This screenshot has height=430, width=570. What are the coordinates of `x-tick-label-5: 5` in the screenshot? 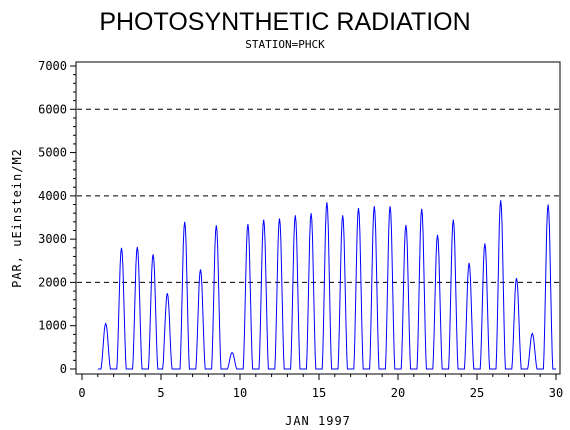 It's located at (160, 393).